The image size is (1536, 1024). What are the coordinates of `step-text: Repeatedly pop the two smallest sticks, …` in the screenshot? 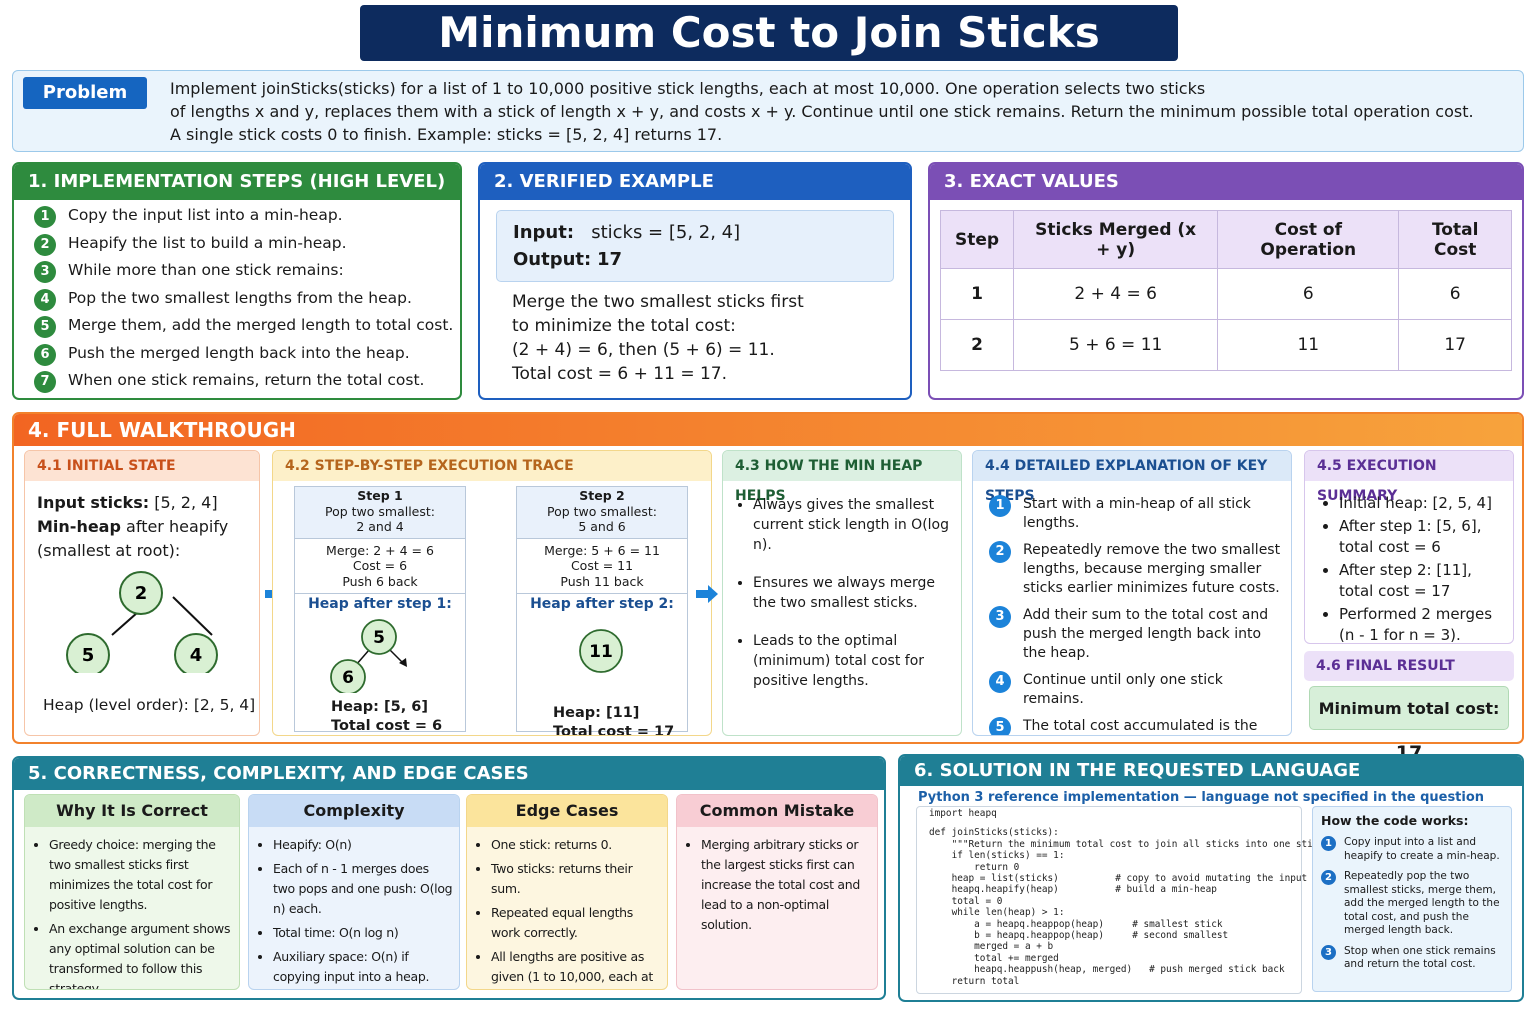 It's located at (1422, 903).